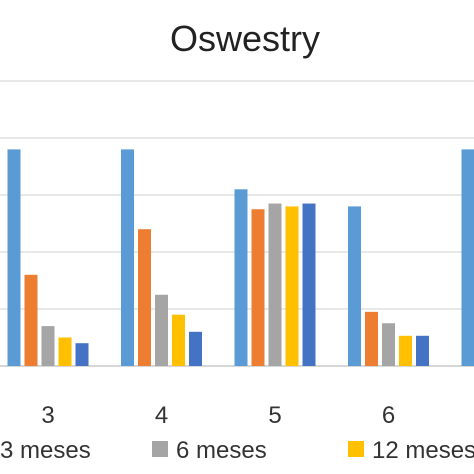  Describe the element at coordinates (218, 415) in the screenshot. I see `x-tick-labels: 345678` at that location.